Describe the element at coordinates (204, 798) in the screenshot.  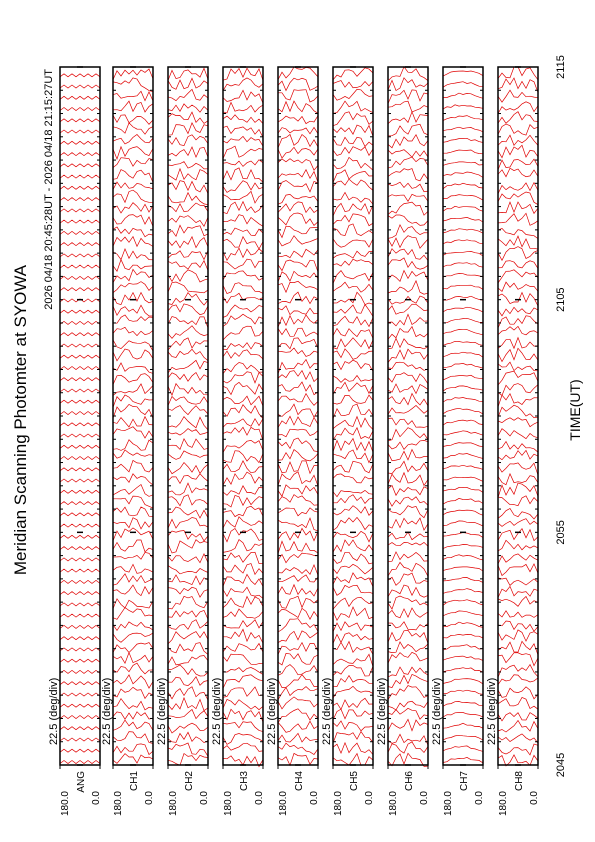
I see `y-tick-label: 0.0` at that location.